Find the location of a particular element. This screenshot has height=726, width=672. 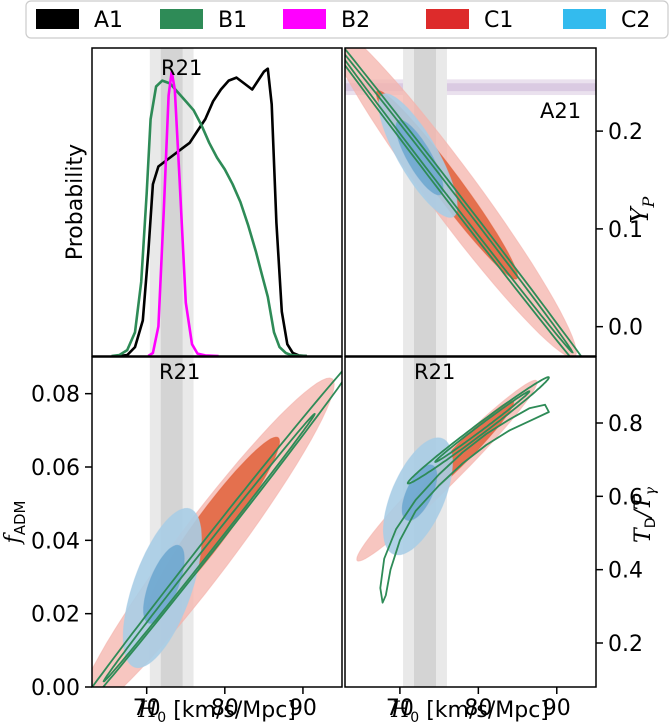

yp-axis-tick-label: 0.1 is located at coordinates (625, 230).